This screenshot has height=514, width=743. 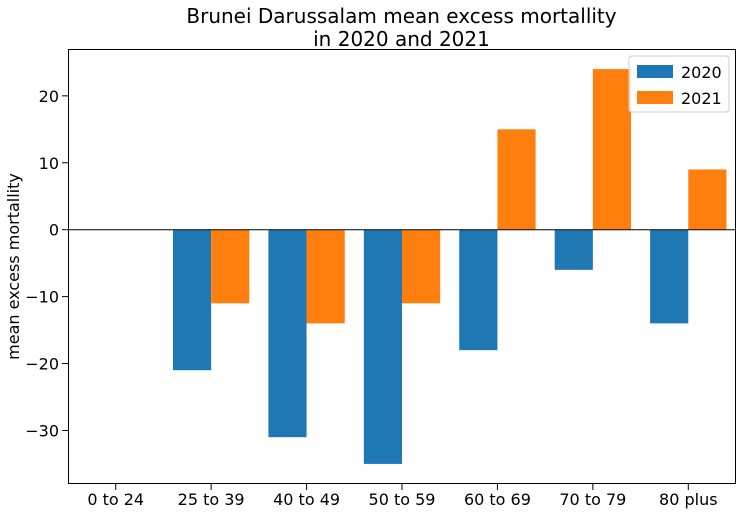 What do you see at coordinates (211, 499) in the screenshot?
I see `x-tick-label: 25 to 39` at bounding box center [211, 499].